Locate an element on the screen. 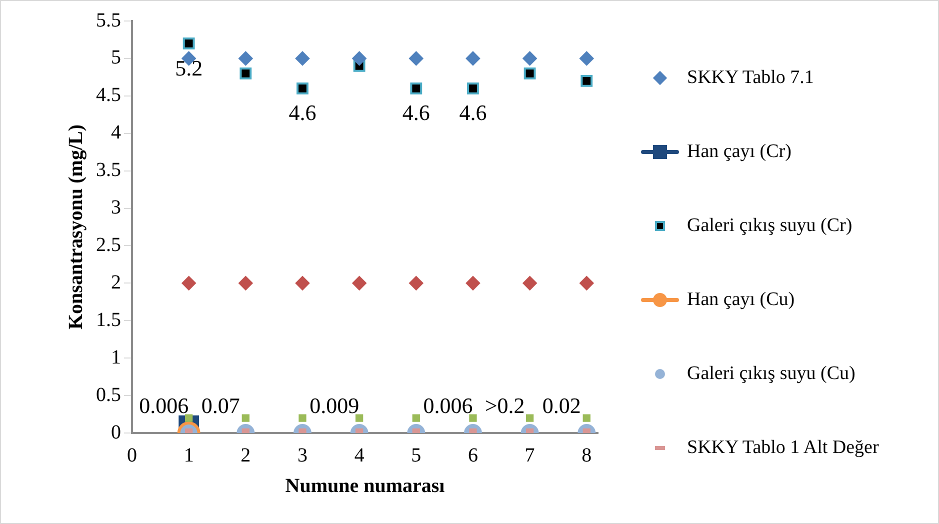 This screenshot has width=939, height=524. annotation: 0.009 is located at coordinates (335, 405).